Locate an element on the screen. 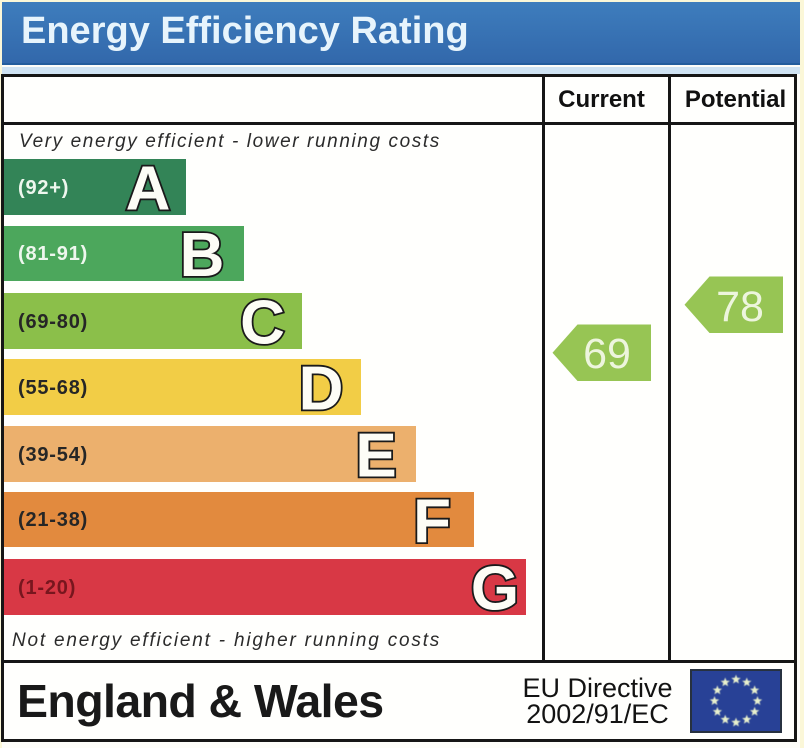 The width and height of the screenshot is (804, 748). svg-text: B is located at coordinates (202, 255).